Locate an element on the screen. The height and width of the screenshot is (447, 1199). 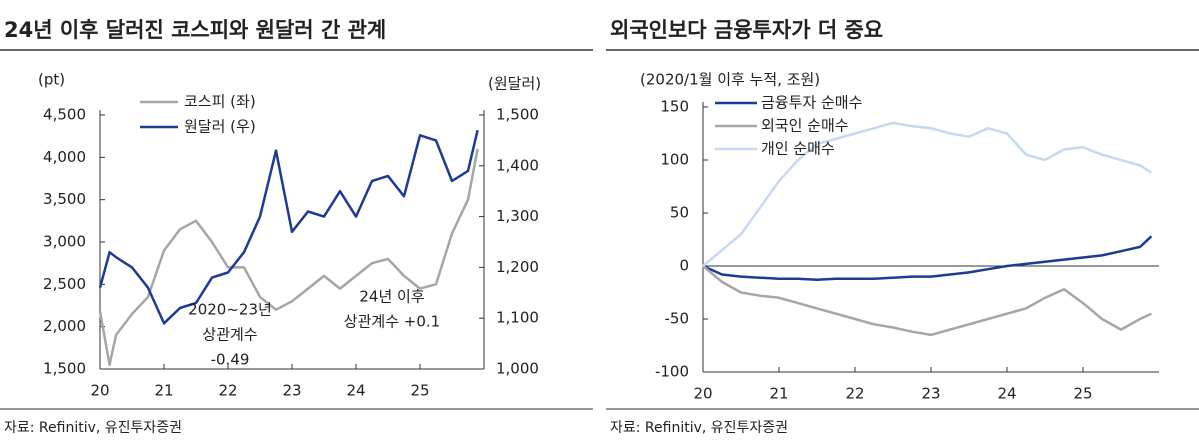
legend-label: 원달러 (우) is located at coordinates (220, 127).